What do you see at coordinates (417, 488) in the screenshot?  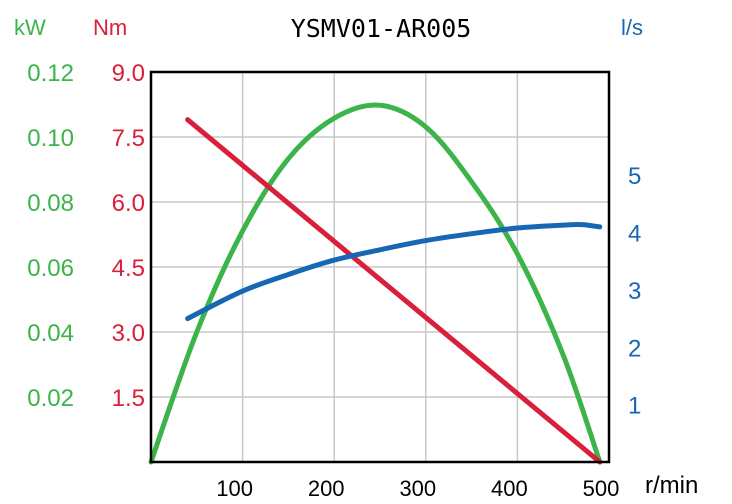 I see `x-tick-label: 300` at bounding box center [417, 488].